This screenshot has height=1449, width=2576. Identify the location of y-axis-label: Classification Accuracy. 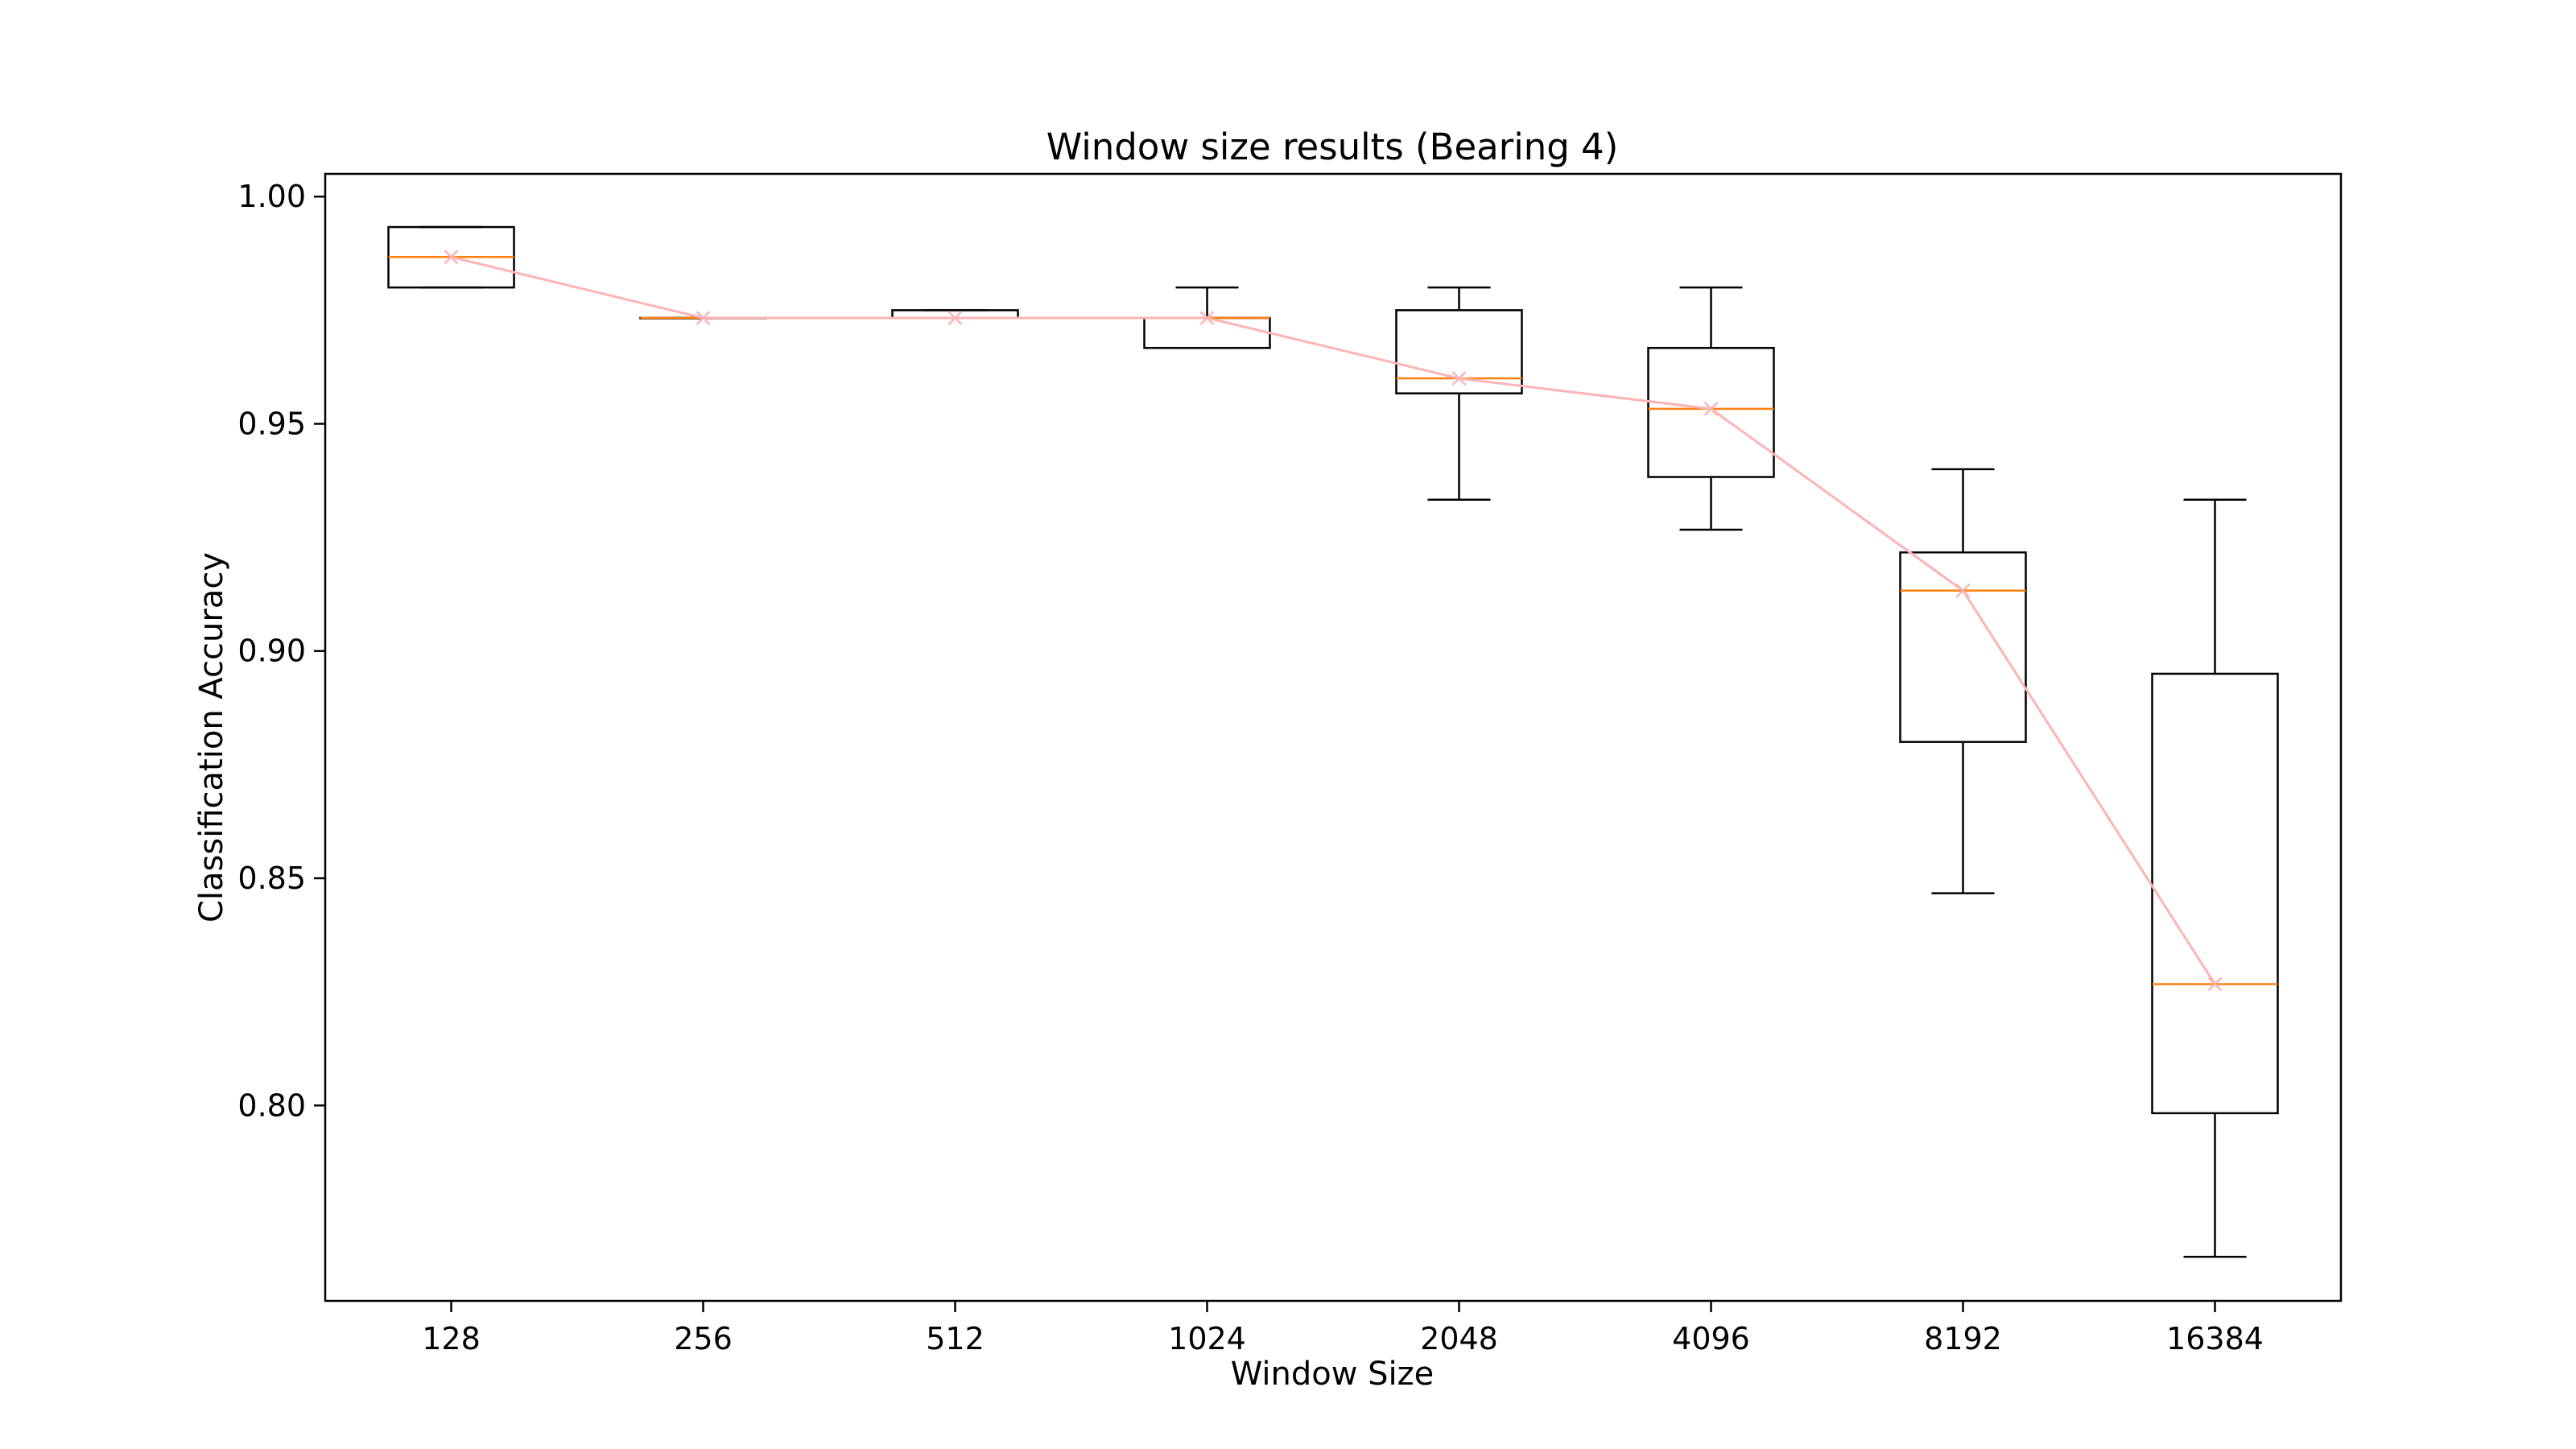
(211, 737).